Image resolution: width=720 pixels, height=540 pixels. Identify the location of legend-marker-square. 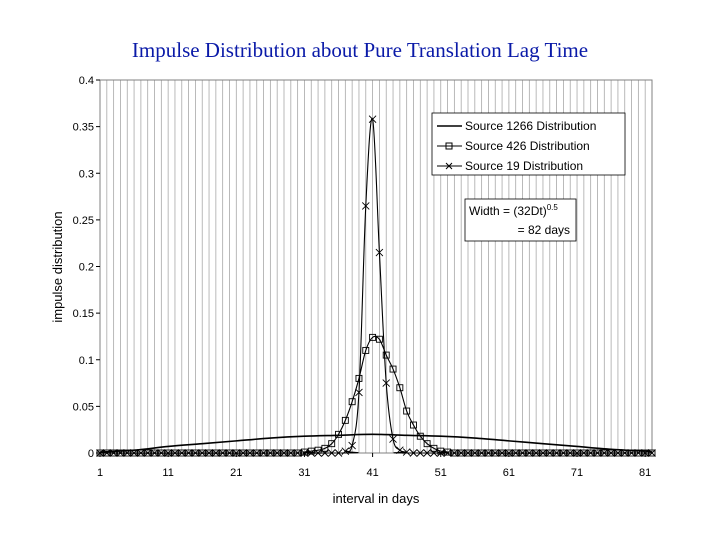
(449, 146).